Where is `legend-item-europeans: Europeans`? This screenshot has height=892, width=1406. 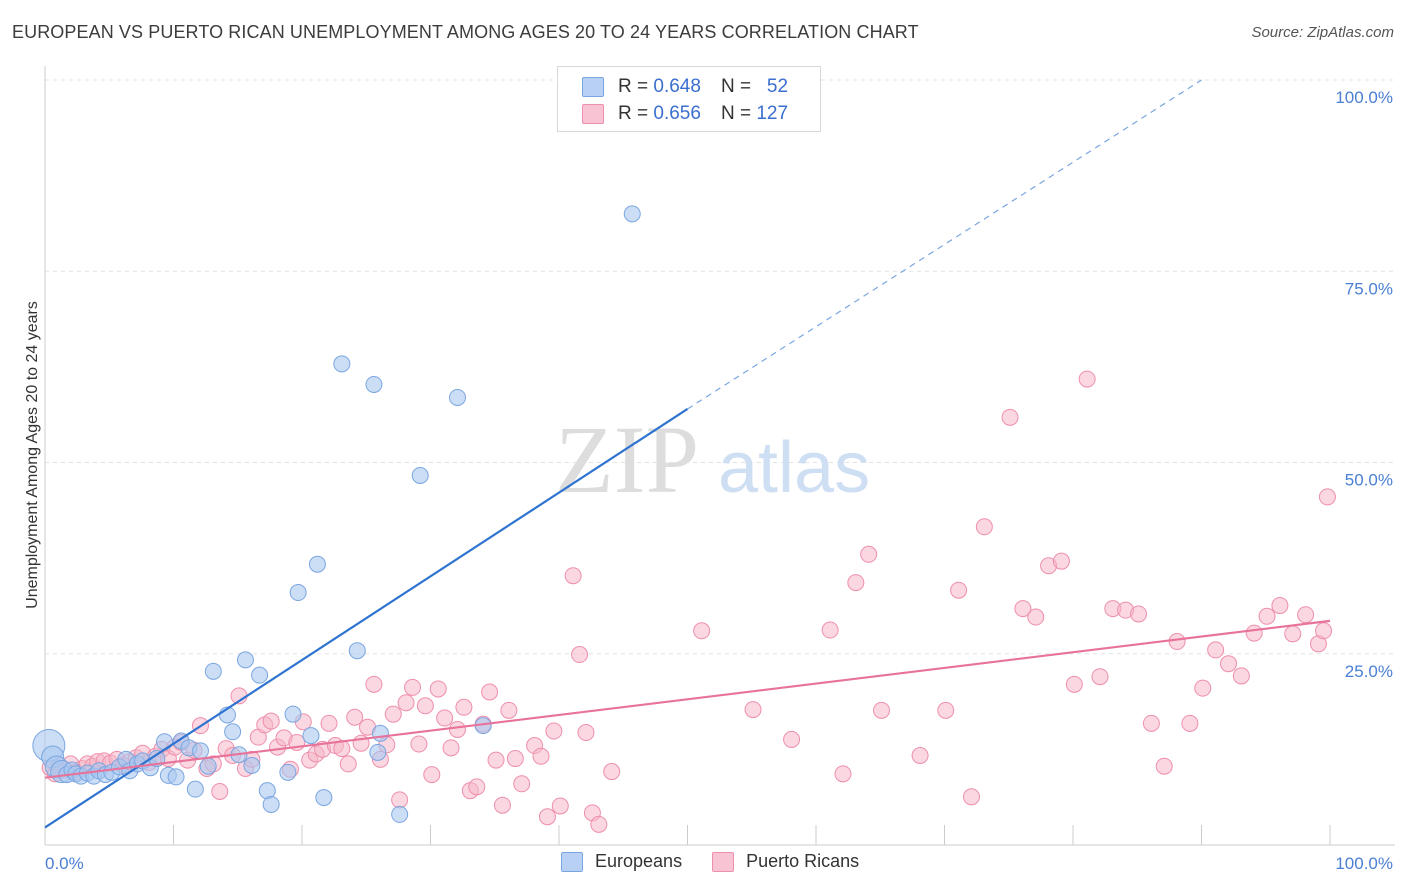 legend-item-europeans: Europeans is located at coordinates (621, 861).